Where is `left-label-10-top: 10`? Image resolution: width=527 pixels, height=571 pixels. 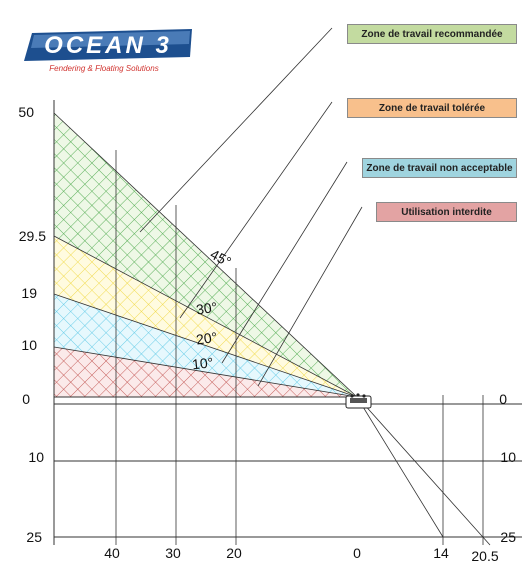 left-label-10-top: 10 is located at coordinates (29, 345).